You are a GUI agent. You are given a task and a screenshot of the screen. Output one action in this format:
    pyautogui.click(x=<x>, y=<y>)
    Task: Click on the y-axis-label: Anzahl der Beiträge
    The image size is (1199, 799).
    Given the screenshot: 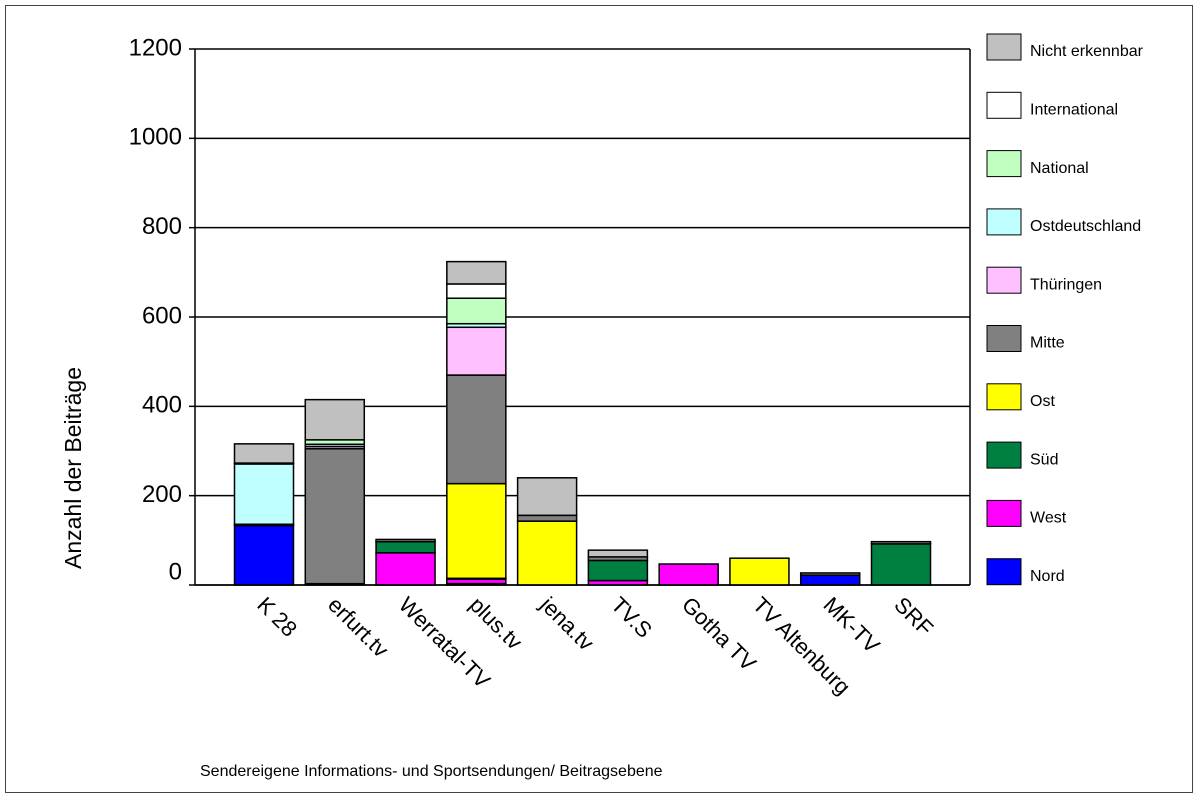 What is the action you would take?
    pyautogui.click(x=73, y=468)
    